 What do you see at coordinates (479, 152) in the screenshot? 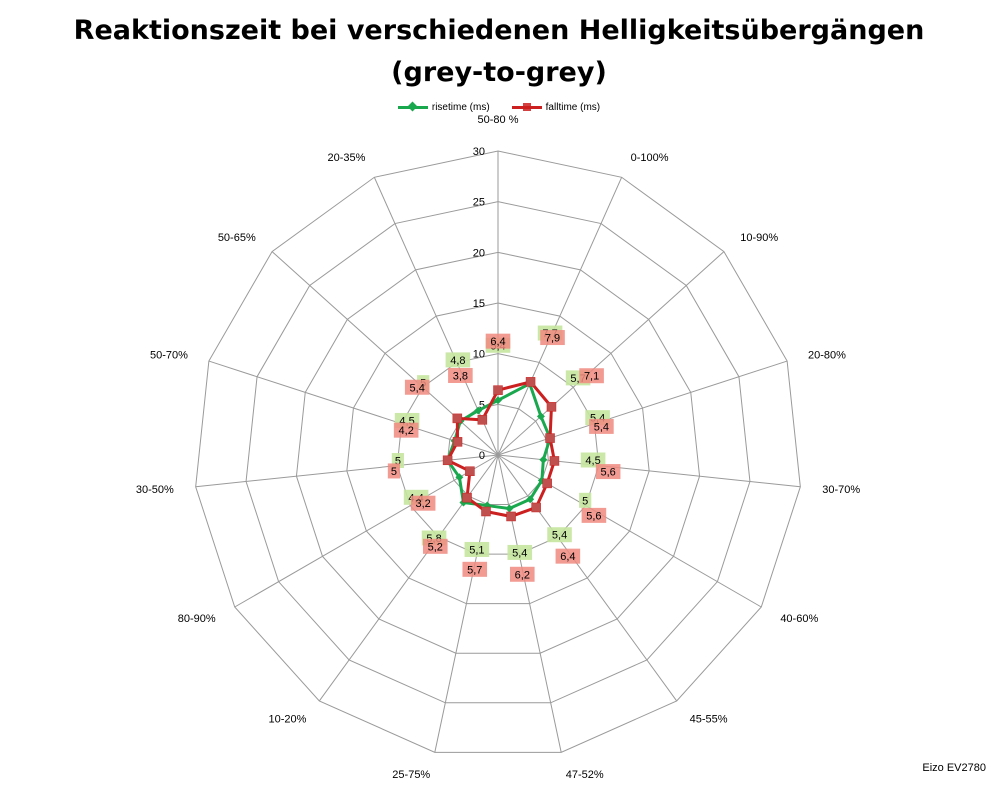
I see `radial-tick-label: 30` at bounding box center [479, 152].